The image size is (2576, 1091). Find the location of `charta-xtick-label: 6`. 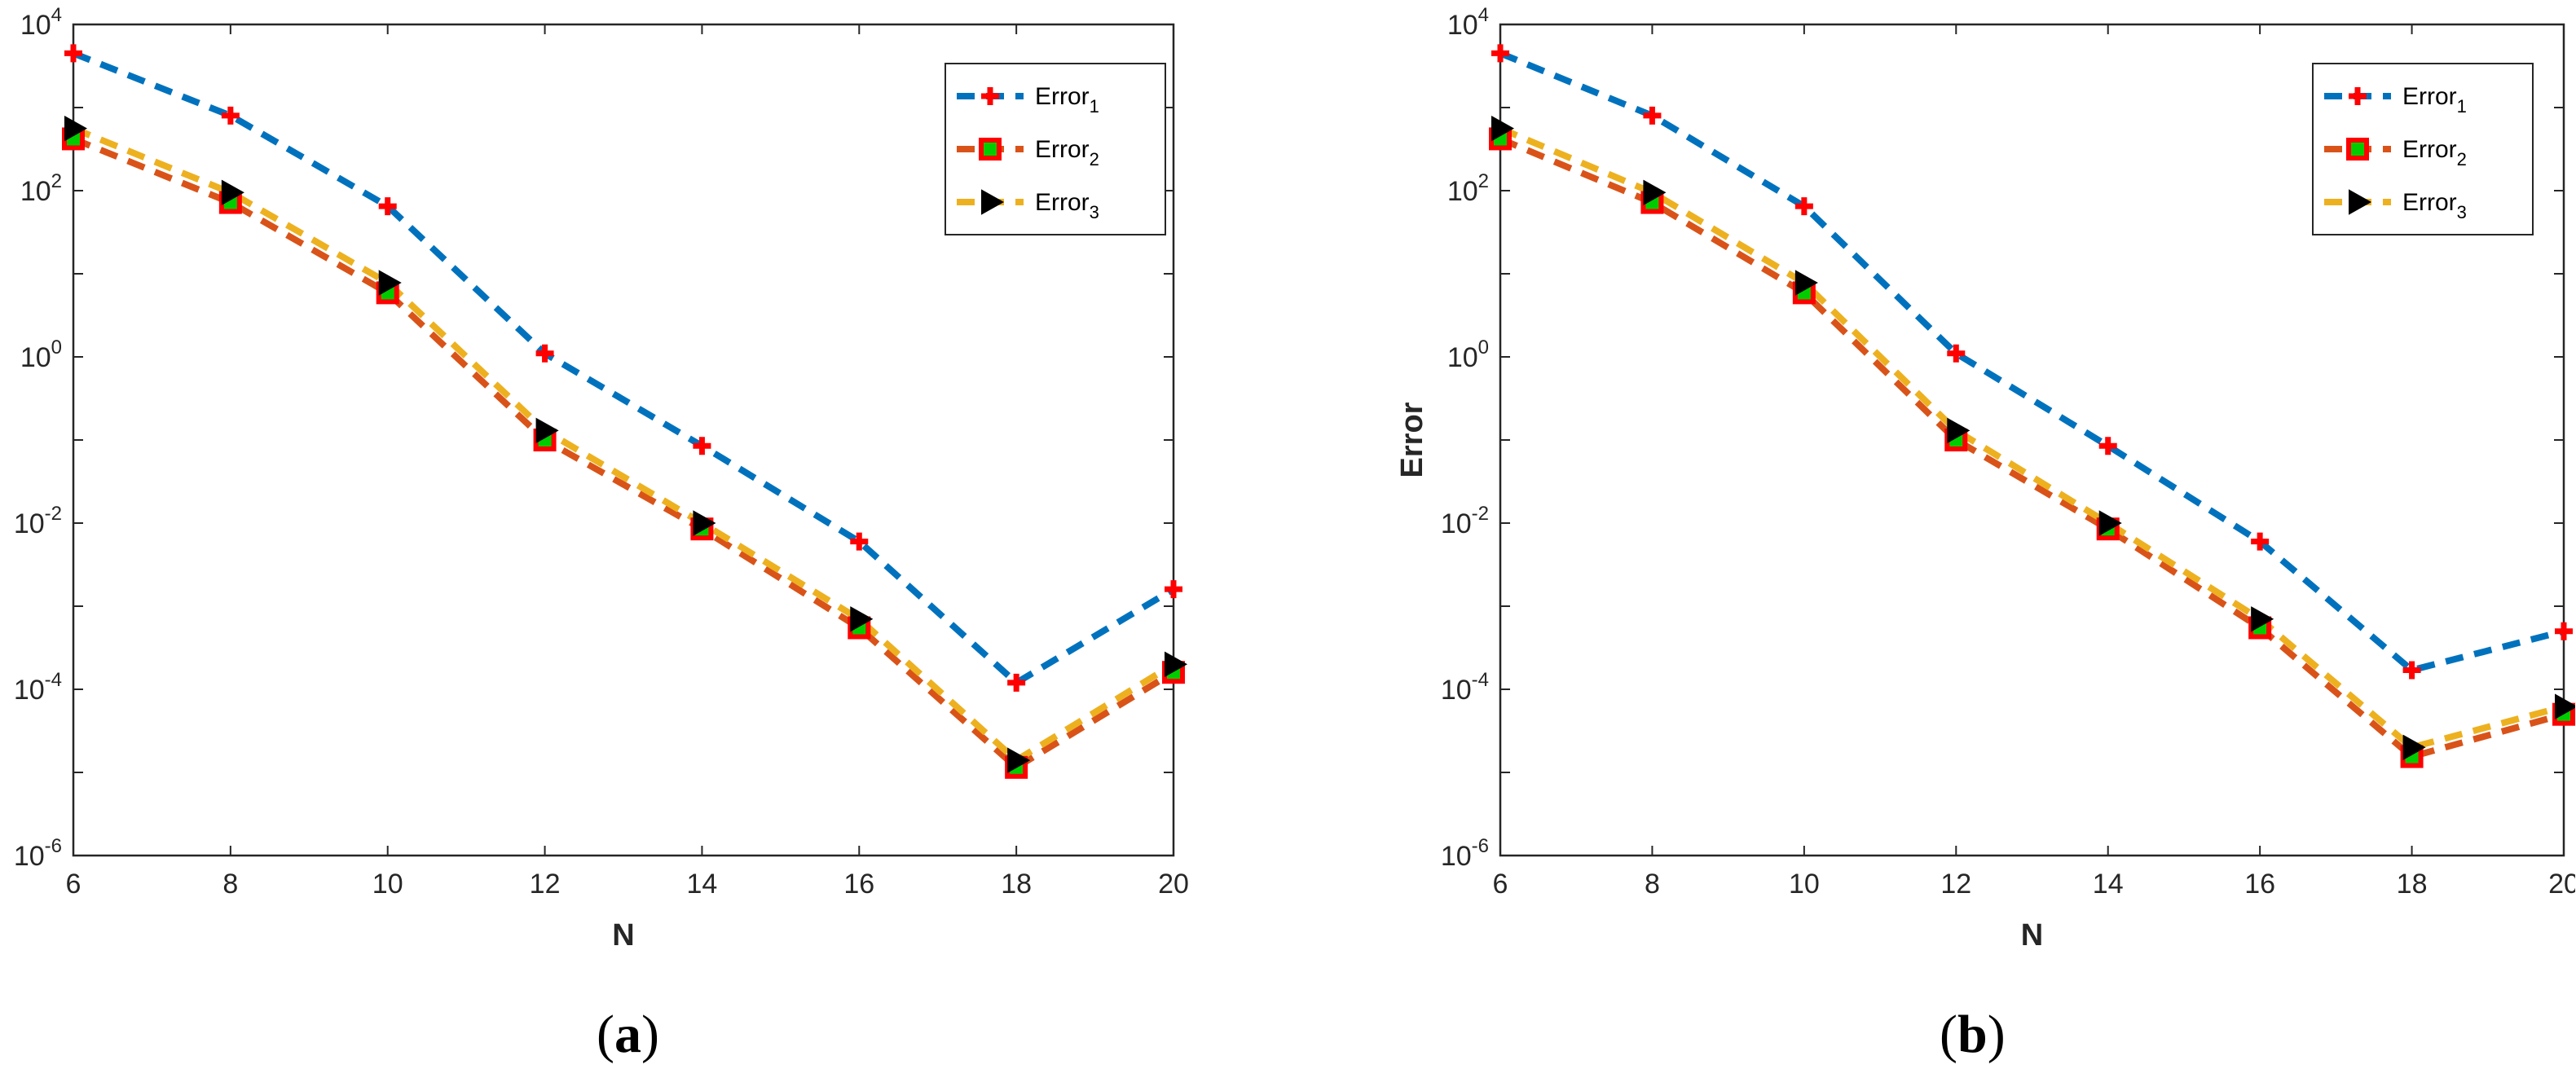

charta-xtick-label: 6 is located at coordinates (74, 884).